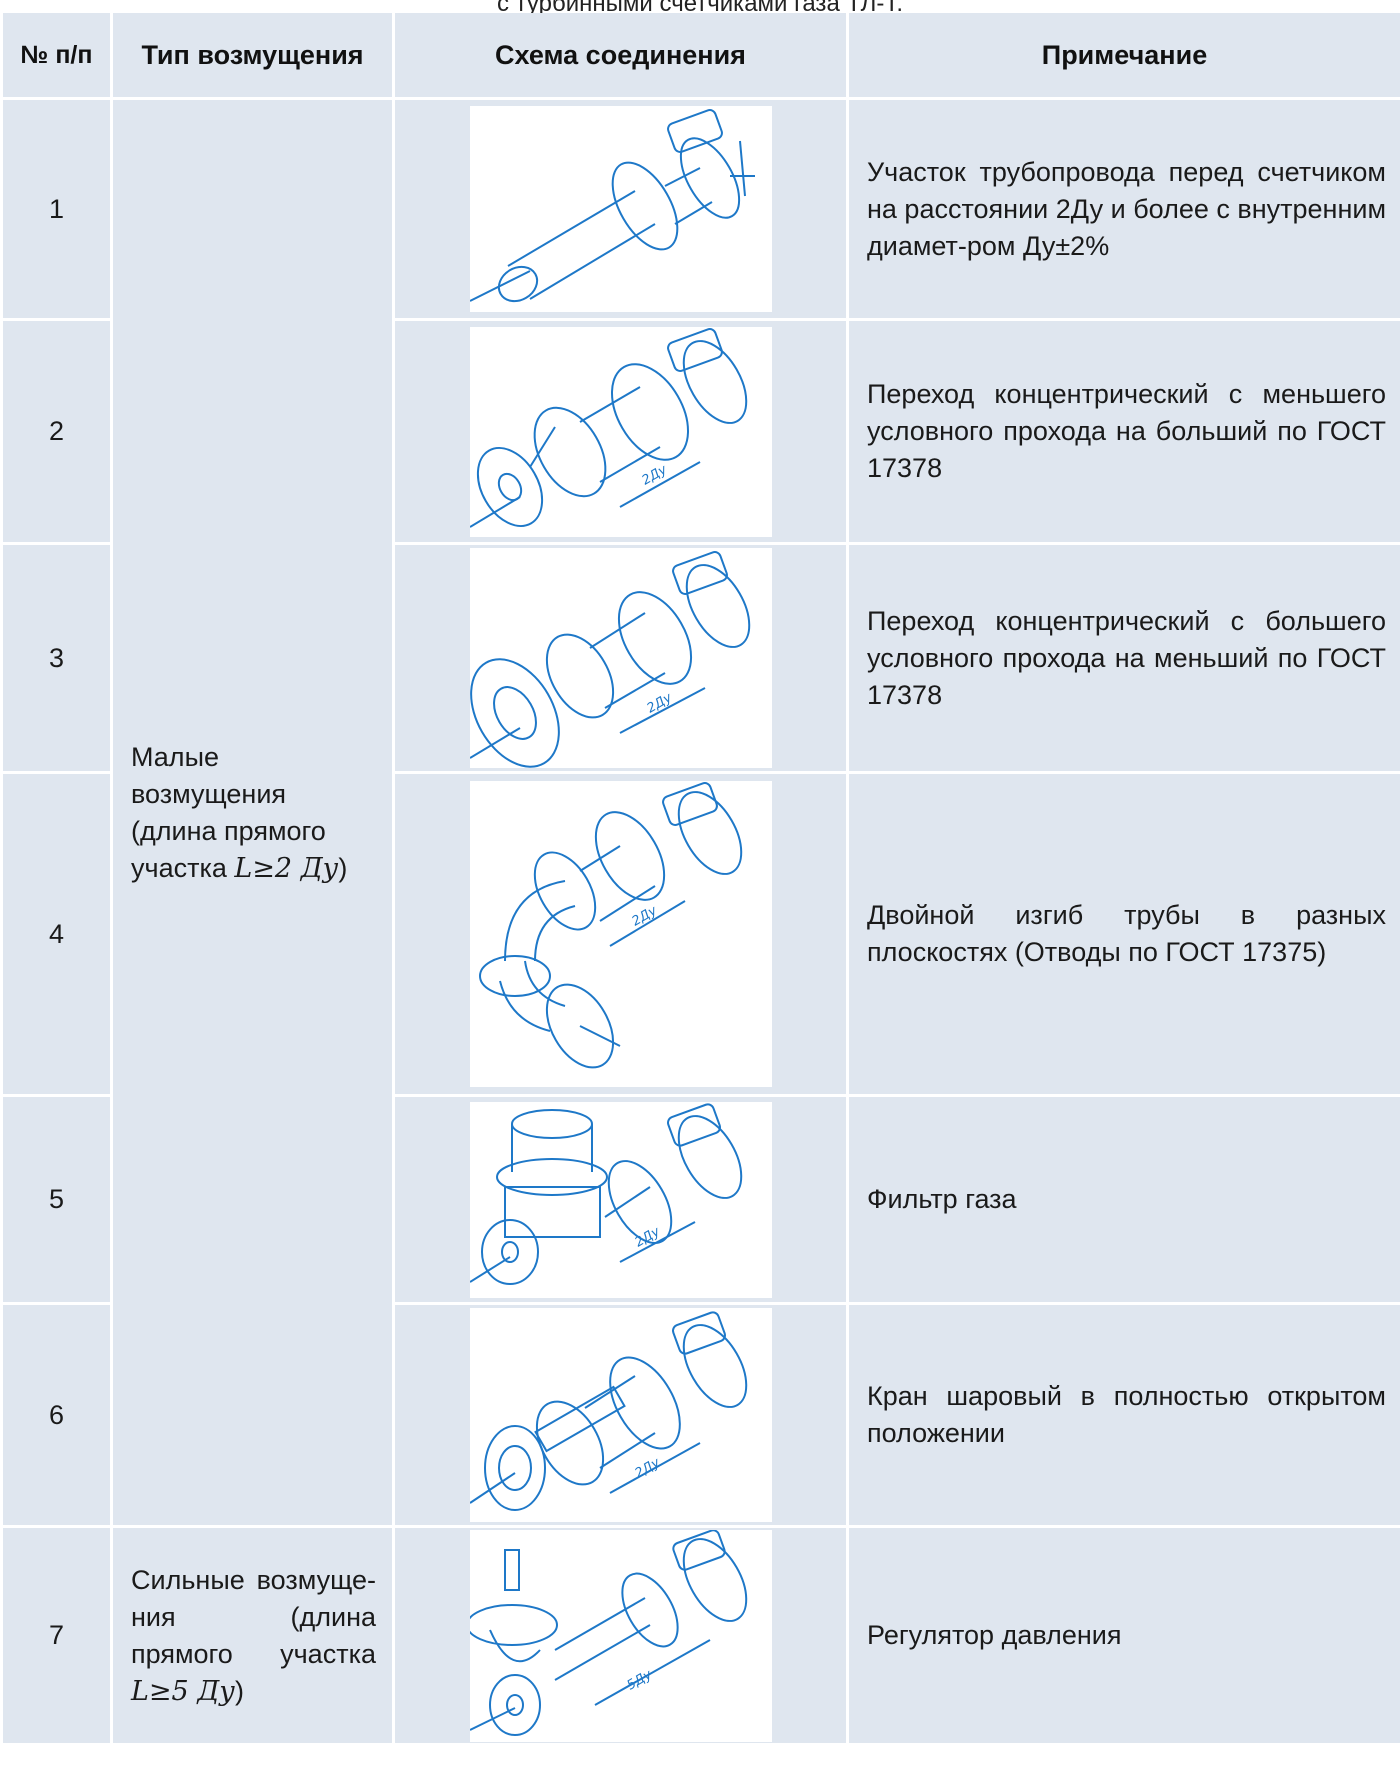 This screenshot has height=1783, width=1400. I want to click on type-formula: L≥2 Ду, so click(286, 868).